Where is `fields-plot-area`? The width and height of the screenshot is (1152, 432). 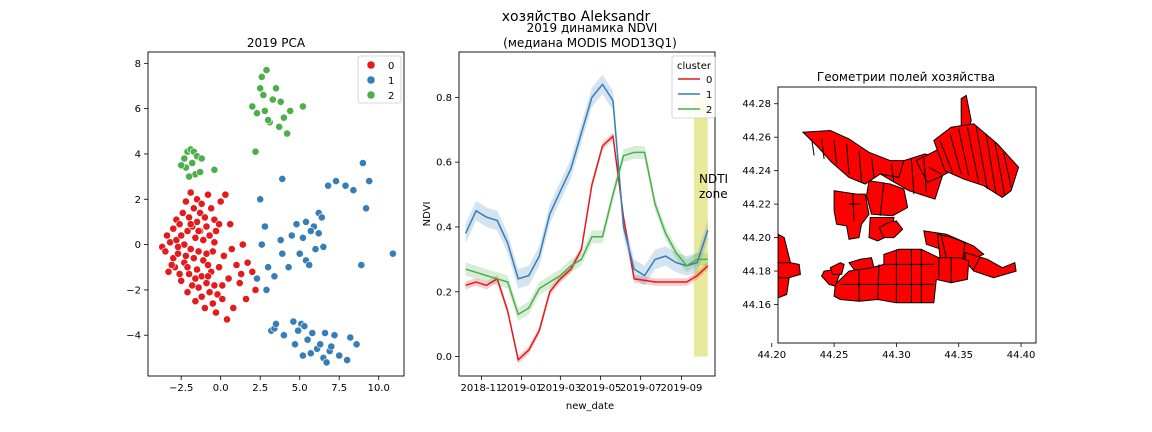 fields-plot-area is located at coordinates (899, 199).